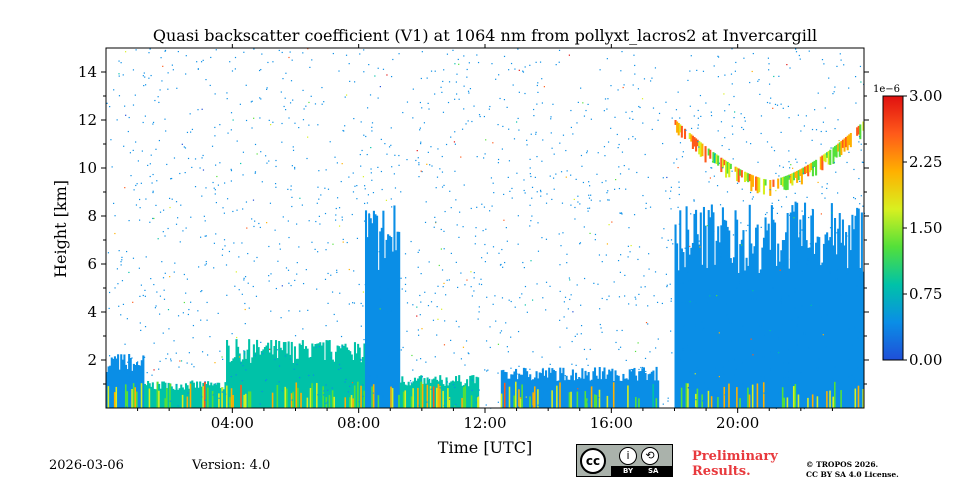  I want to click on cc-license-badge: cc i ⟲ BY SA, so click(624, 460).